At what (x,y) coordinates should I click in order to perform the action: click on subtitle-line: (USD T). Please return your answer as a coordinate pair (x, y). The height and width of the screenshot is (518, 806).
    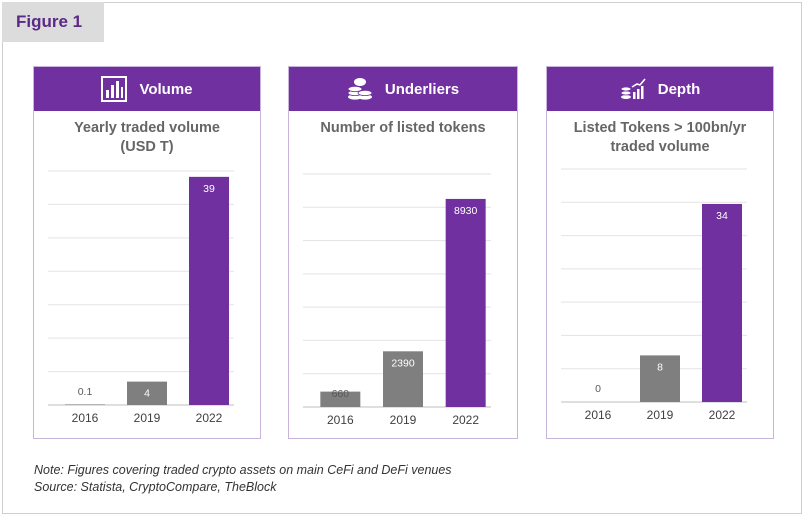
    Looking at the image, I should click on (147, 147).